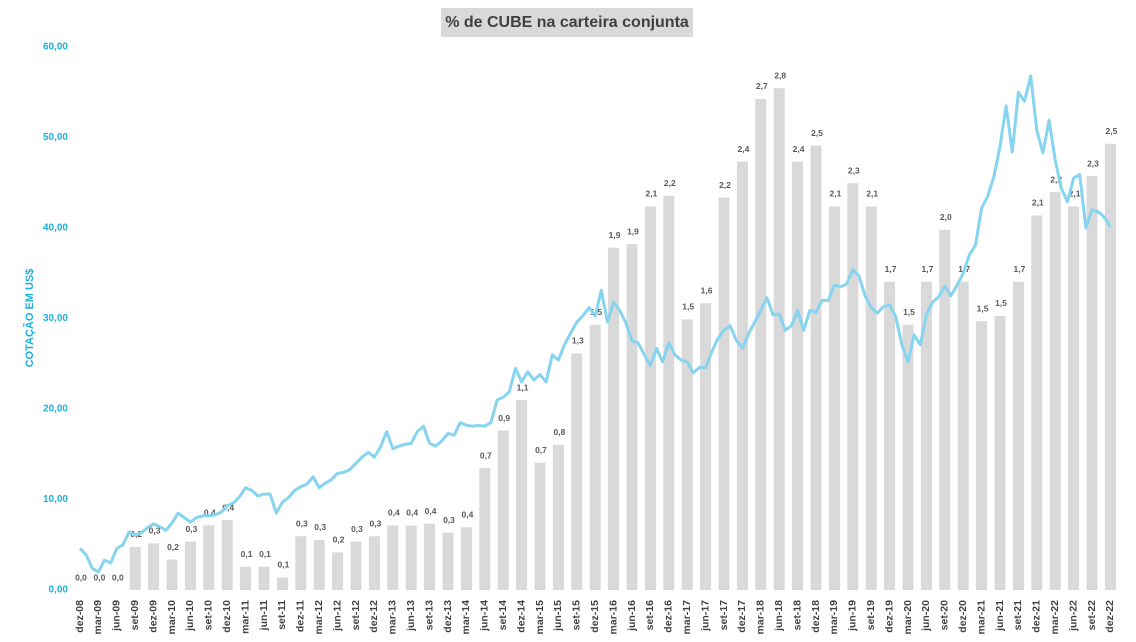 Image resolution: width=1136 pixels, height=642 pixels. Describe the element at coordinates (558, 616) in the screenshot. I see `x-tick-label: jun-15` at that location.